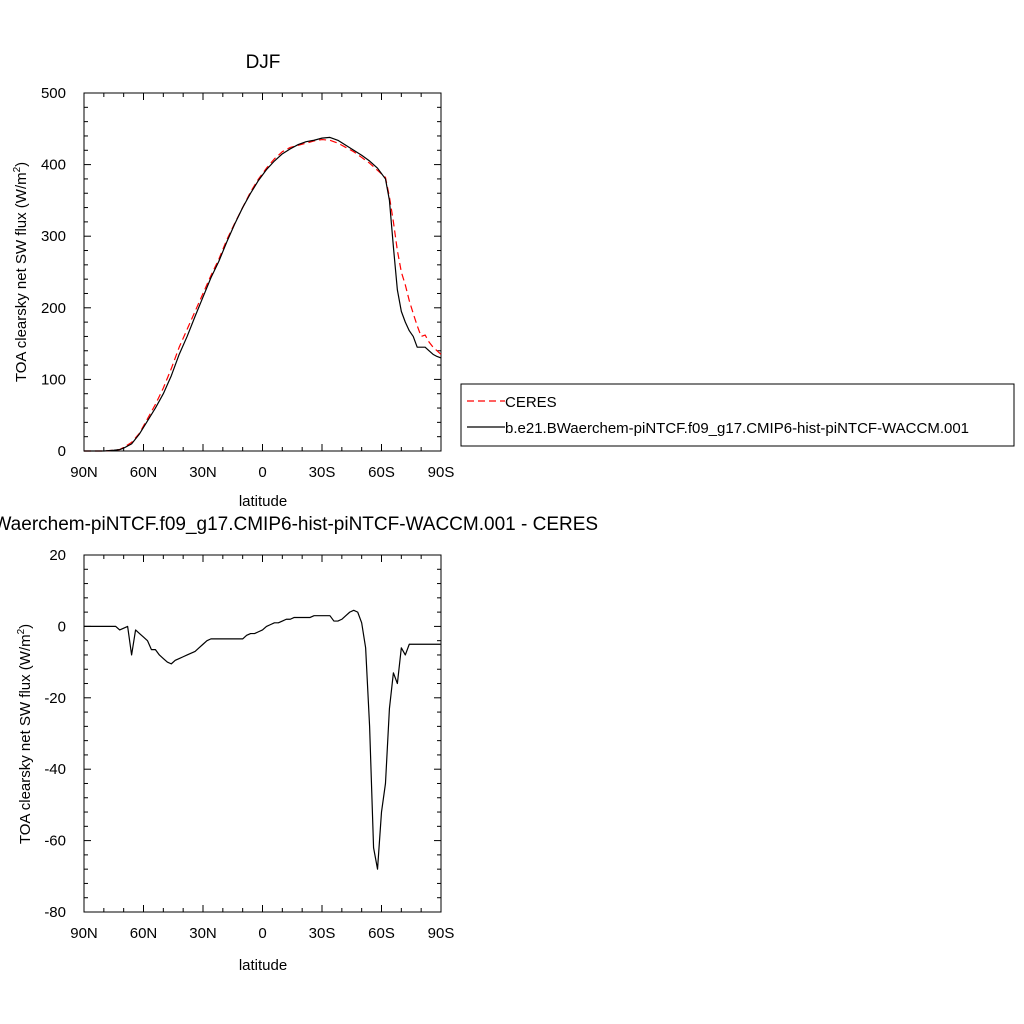 This screenshot has height=1024, width=1024. I want to click on bottom-chart-x-axis-label: latitude, so click(263, 965).